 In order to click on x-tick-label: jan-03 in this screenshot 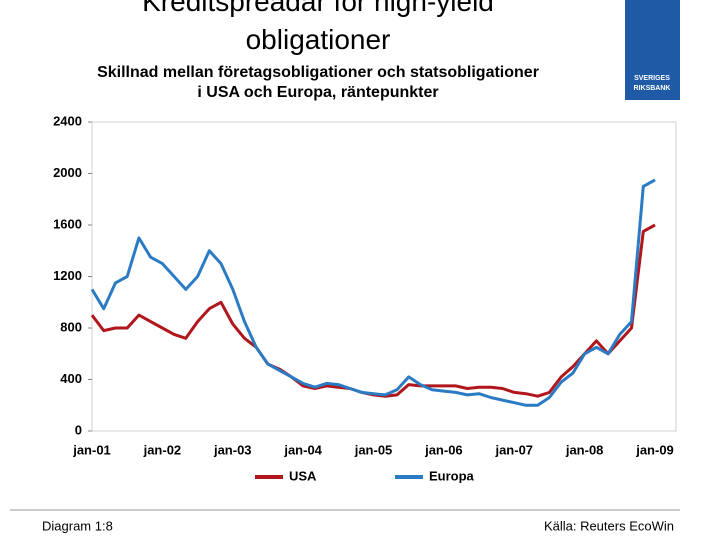, I will do `click(232, 449)`.